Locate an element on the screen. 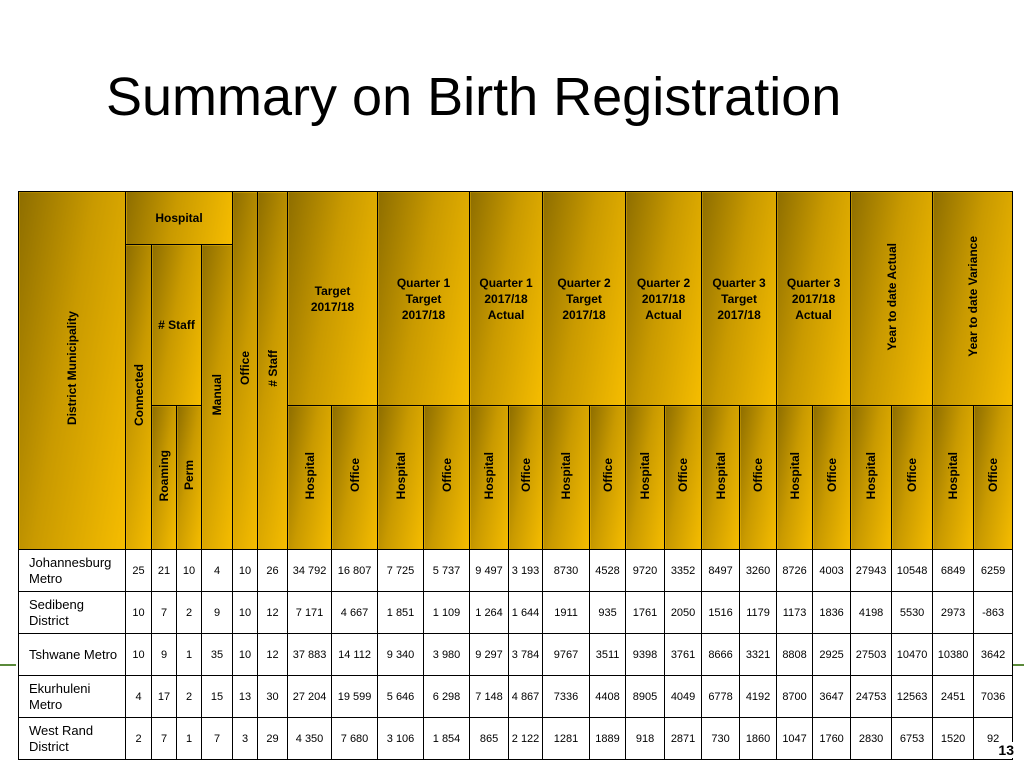 The height and width of the screenshot is (768, 1024). table-cell: 1761 is located at coordinates (645, 612).